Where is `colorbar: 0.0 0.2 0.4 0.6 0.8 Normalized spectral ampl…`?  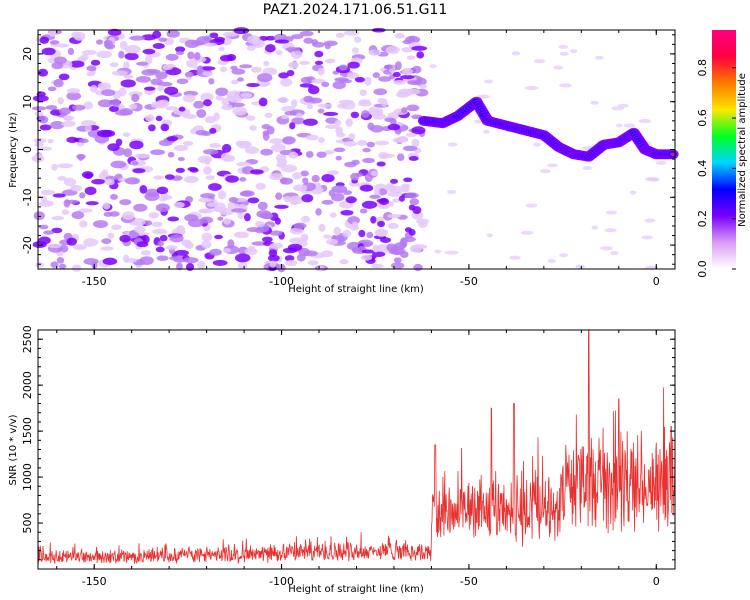 colorbar: 0.0 0.2 0.4 0.6 0.8 Normalized spectral ampl… is located at coordinates (722, 154).